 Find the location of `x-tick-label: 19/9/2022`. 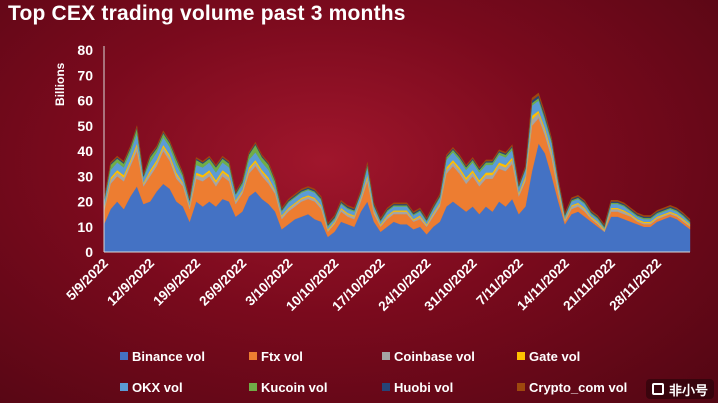

x-tick-label: 19/9/2022 is located at coordinates (176, 282).